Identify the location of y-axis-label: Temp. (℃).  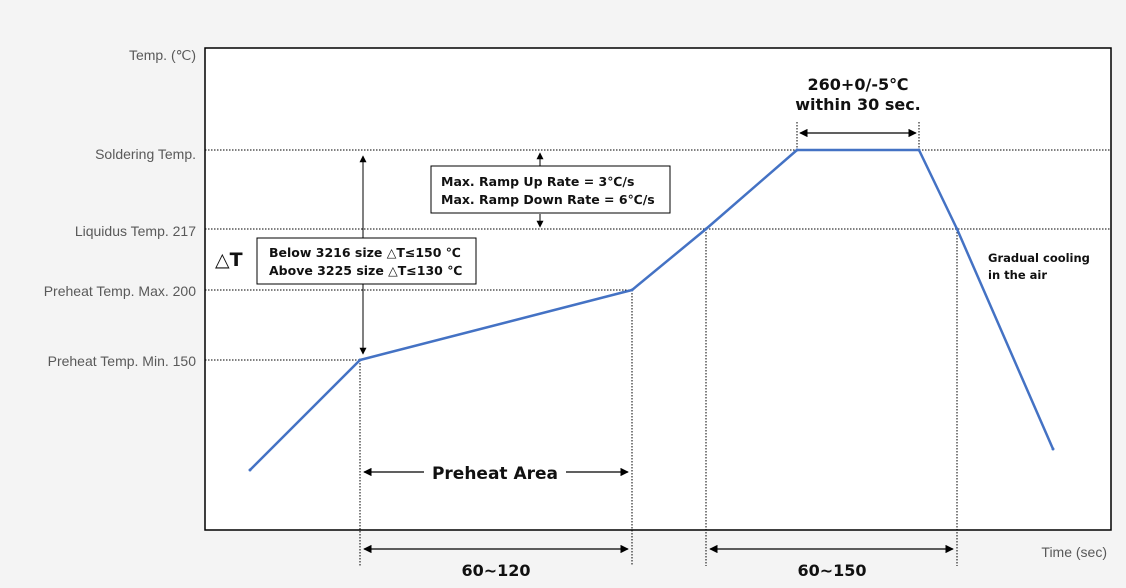
(162, 55).